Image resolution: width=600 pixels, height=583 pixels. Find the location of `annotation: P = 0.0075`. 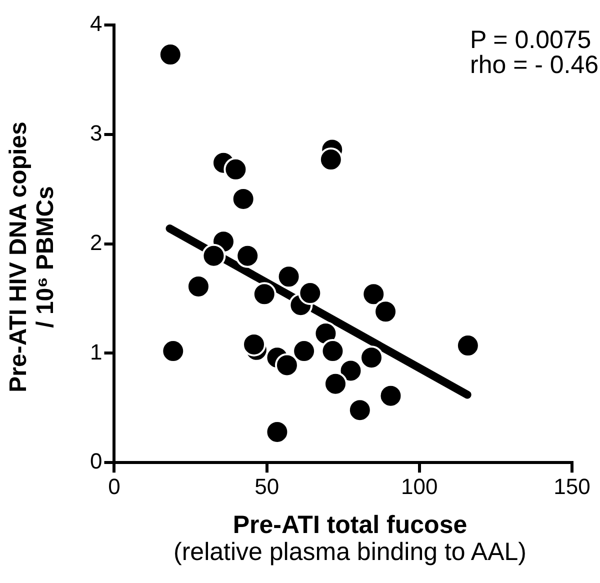

annotation: P = 0.0075 is located at coordinates (531, 40).